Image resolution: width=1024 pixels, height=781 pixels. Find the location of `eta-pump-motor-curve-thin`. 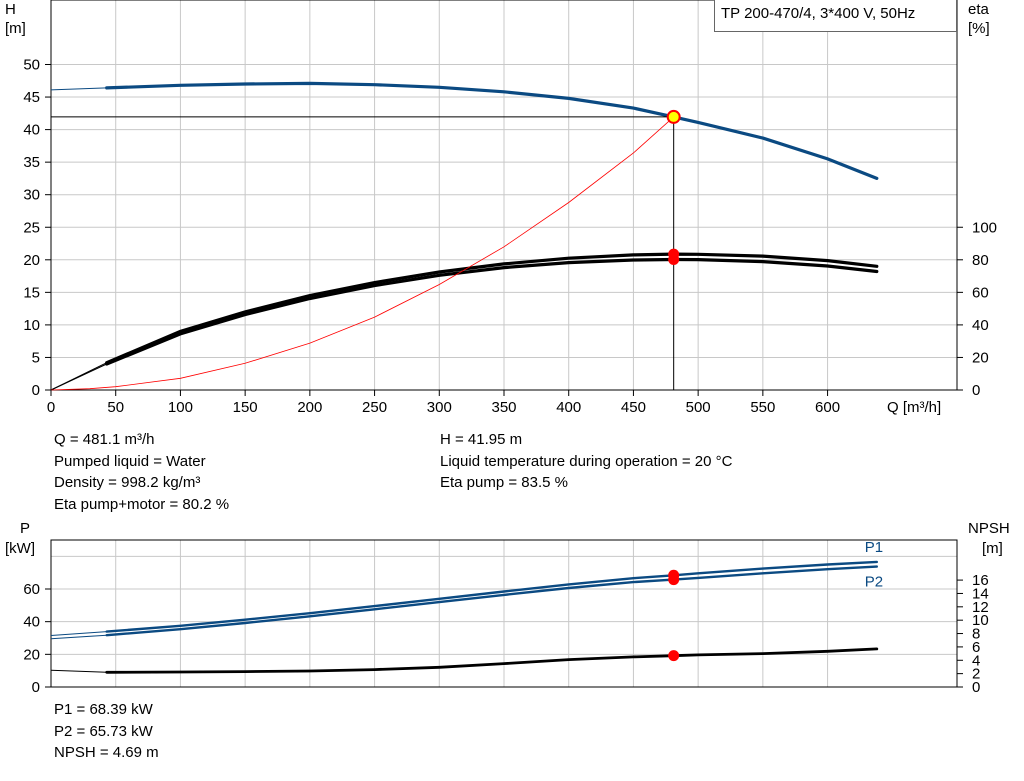

eta-pump-motor-curve-thin is located at coordinates (78, 377).